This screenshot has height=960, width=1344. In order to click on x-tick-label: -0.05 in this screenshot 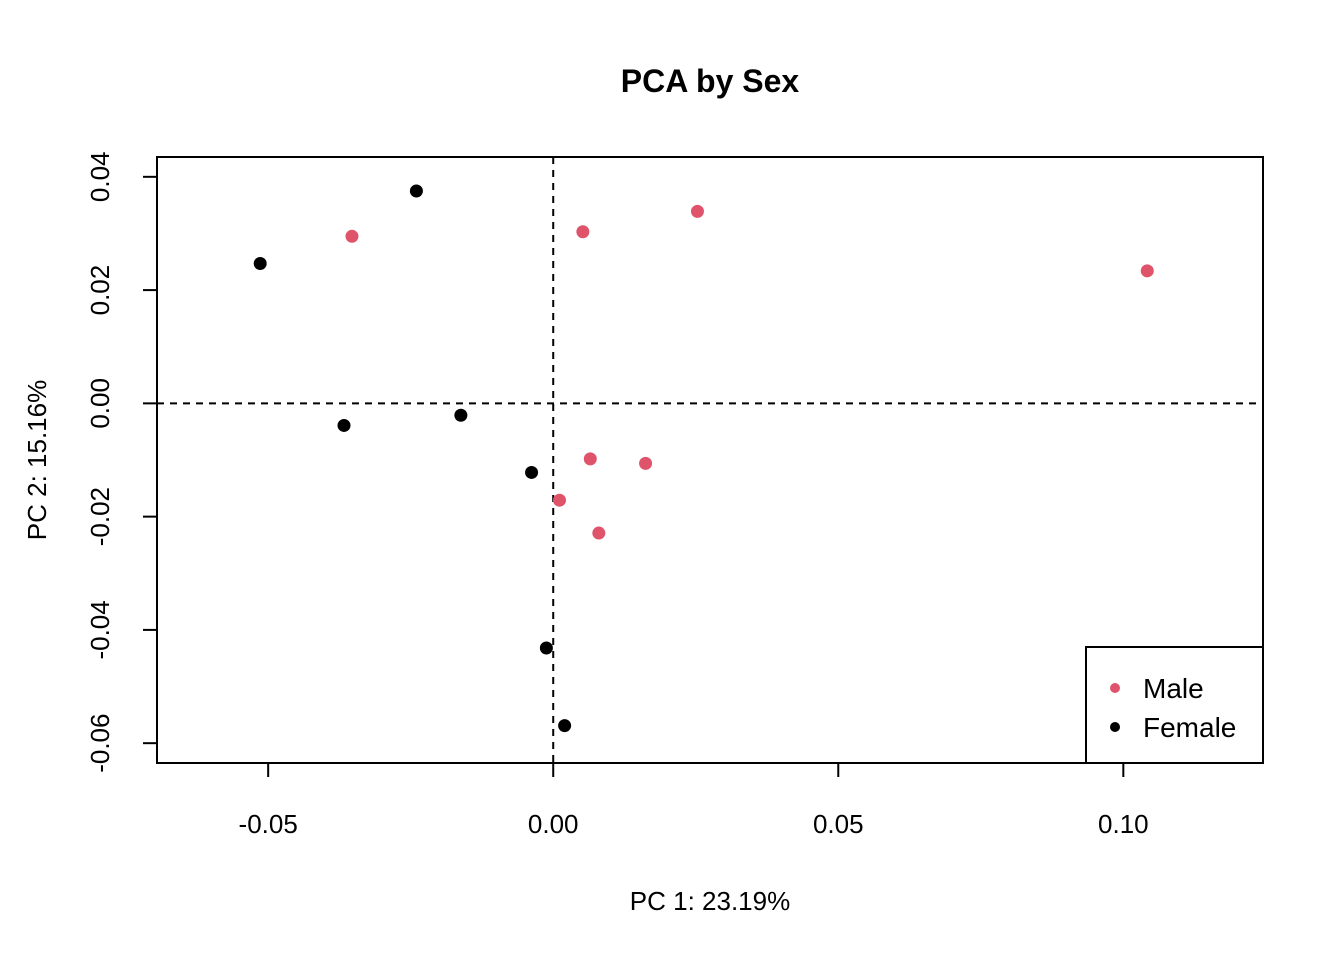, I will do `click(268, 824)`.